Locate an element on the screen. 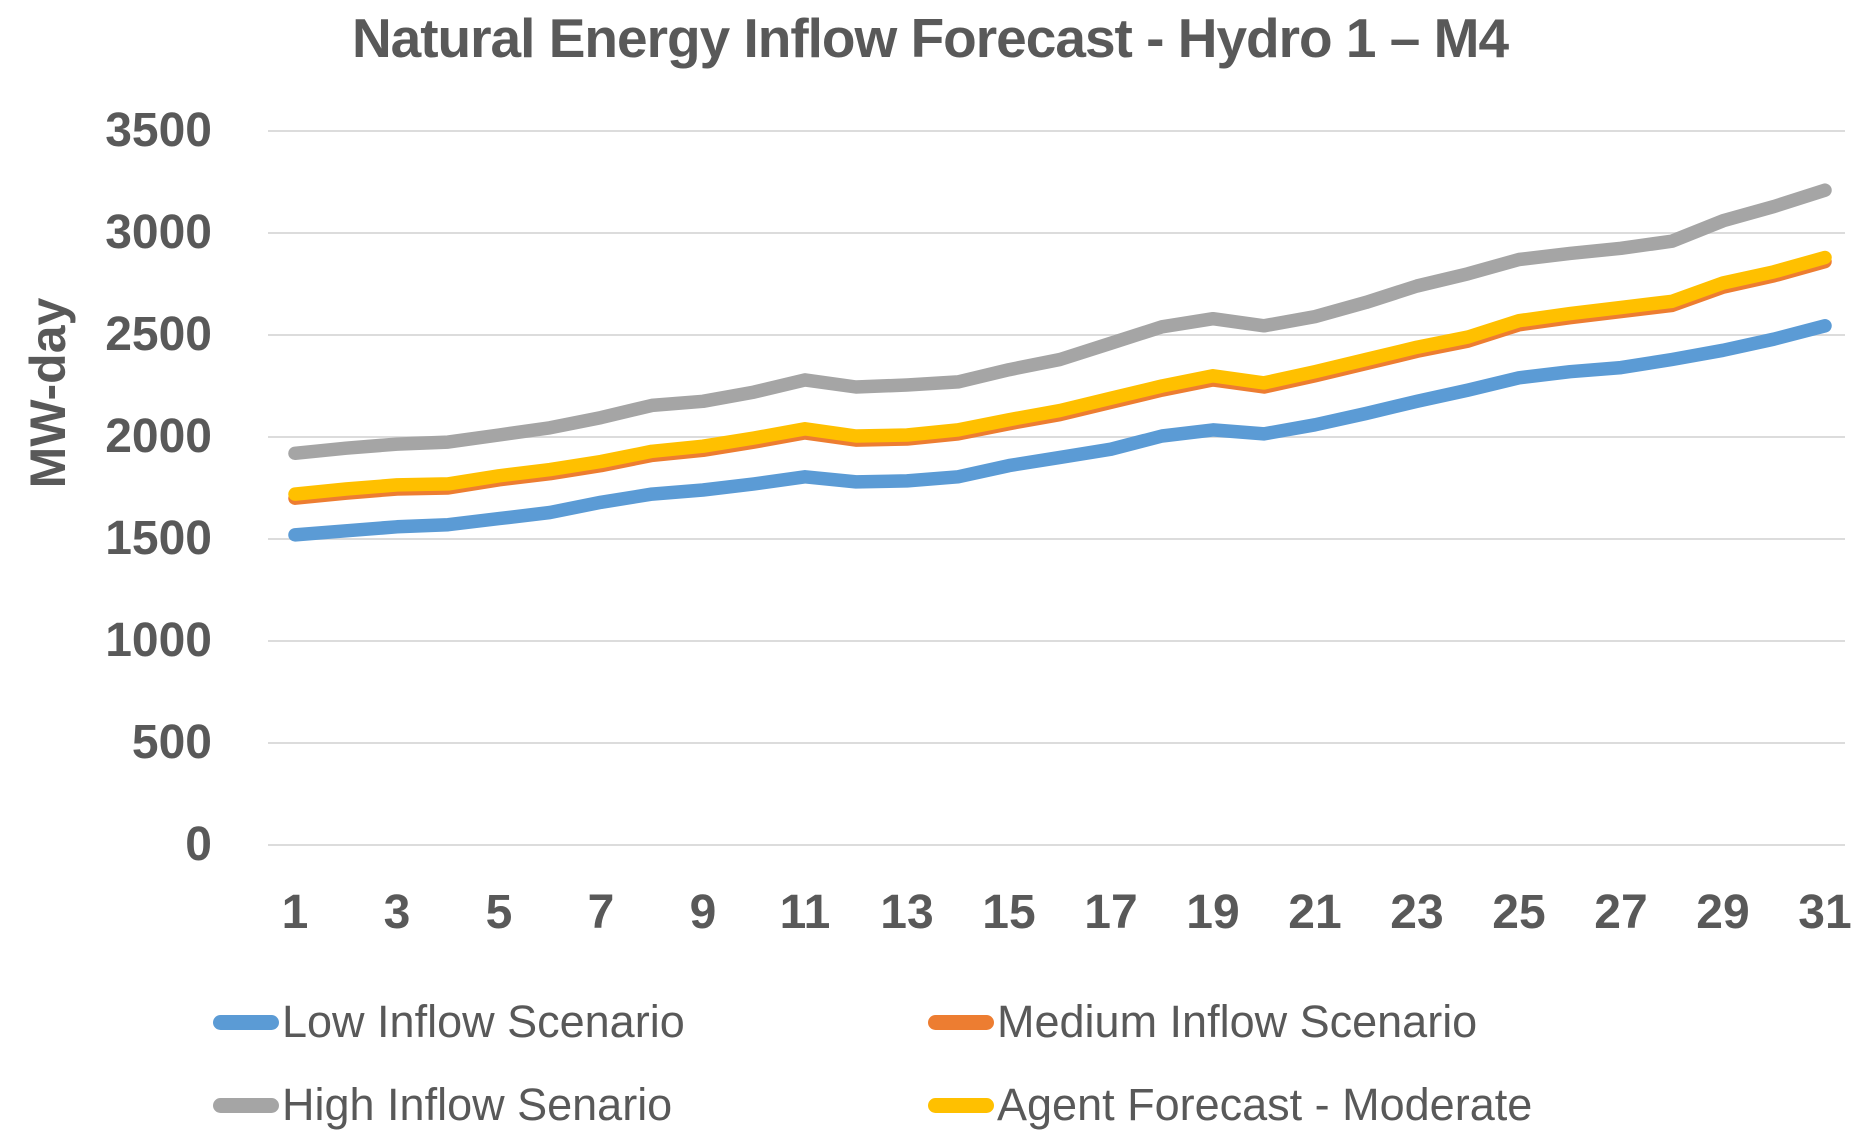  legend-label: Low Inflow Scenario is located at coordinates (483, 1021).